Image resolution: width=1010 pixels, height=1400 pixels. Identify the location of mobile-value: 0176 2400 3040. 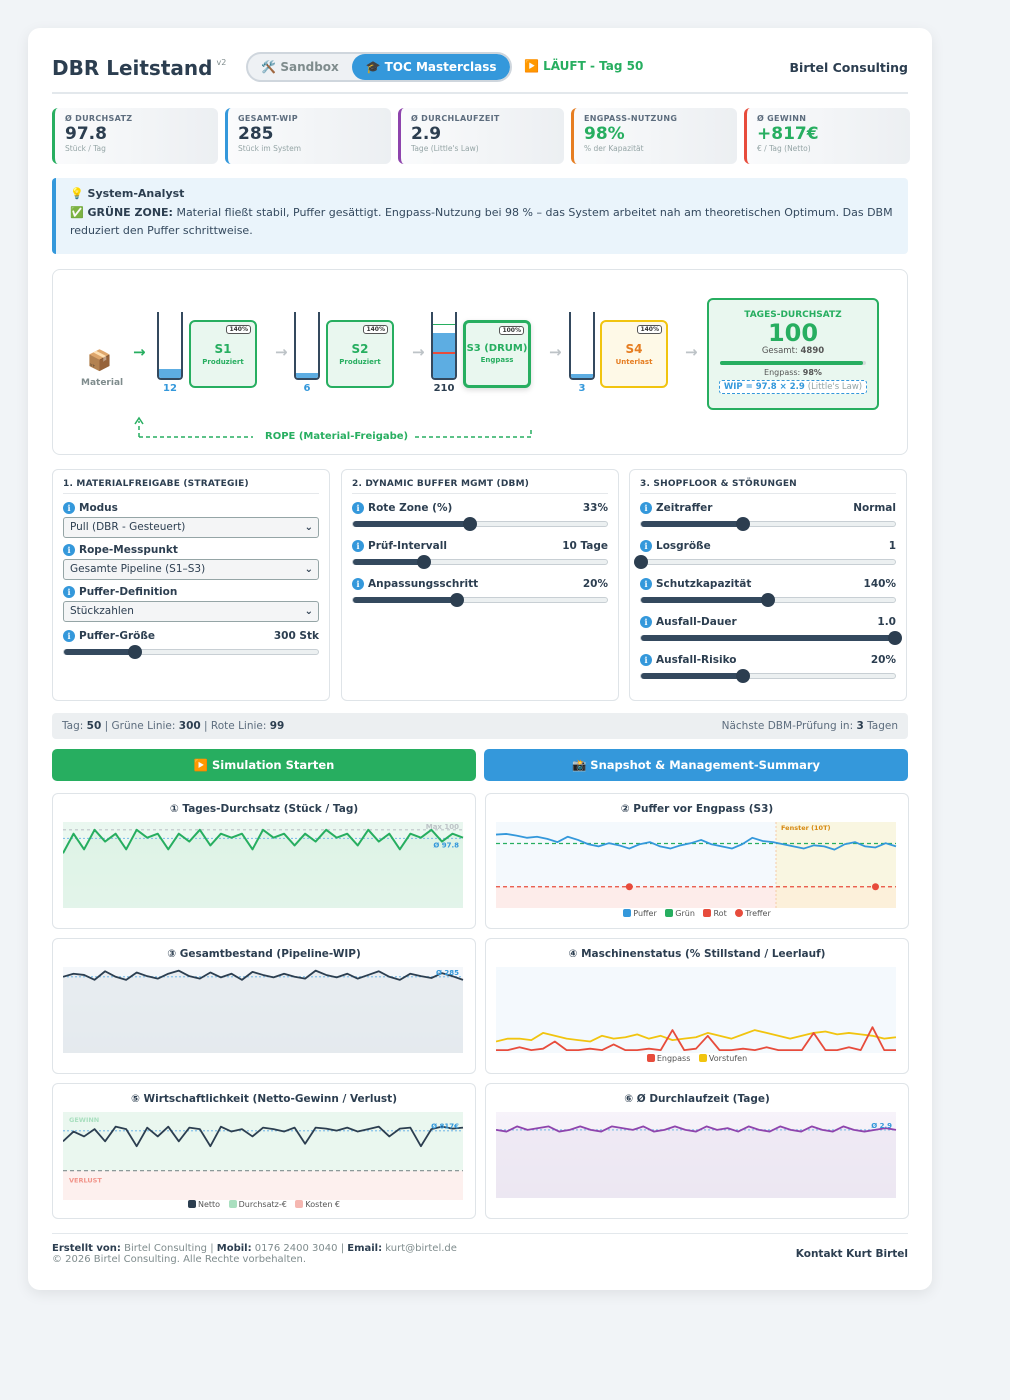
(296, 1248).